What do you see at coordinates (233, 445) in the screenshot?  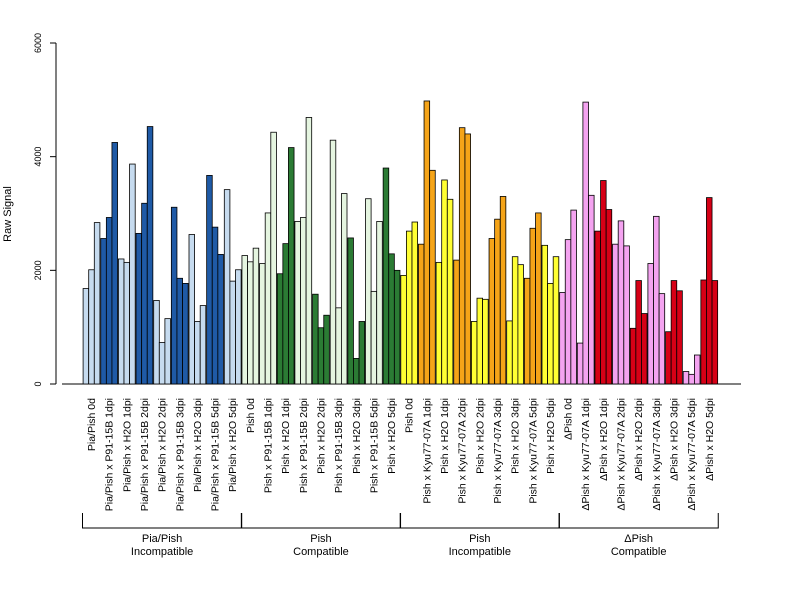 I see `x-tick-label: Pia/Pish x H2O 5dpi` at bounding box center [233, 445].